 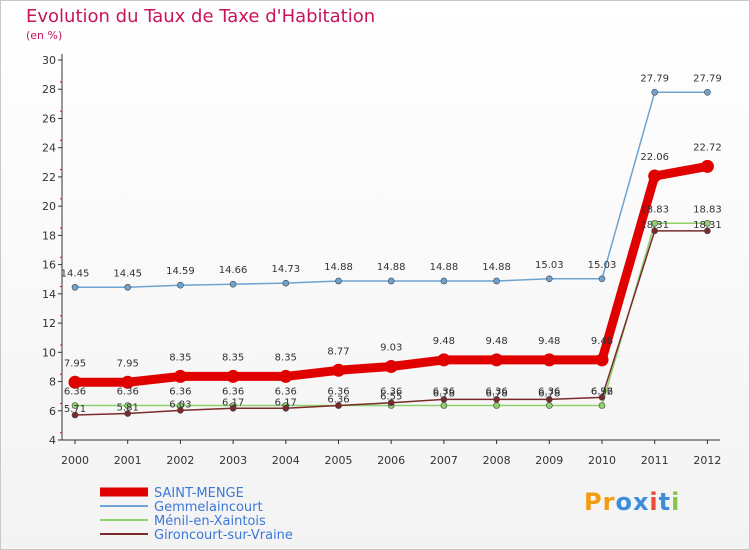 I want to click on y-tick-label: 14, so click(x=49, y=294).